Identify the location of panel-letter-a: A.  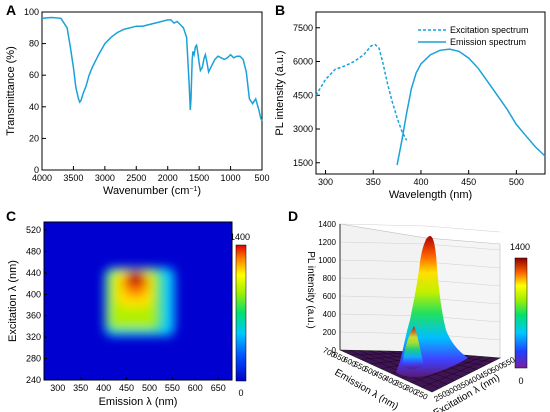
(11, 10).